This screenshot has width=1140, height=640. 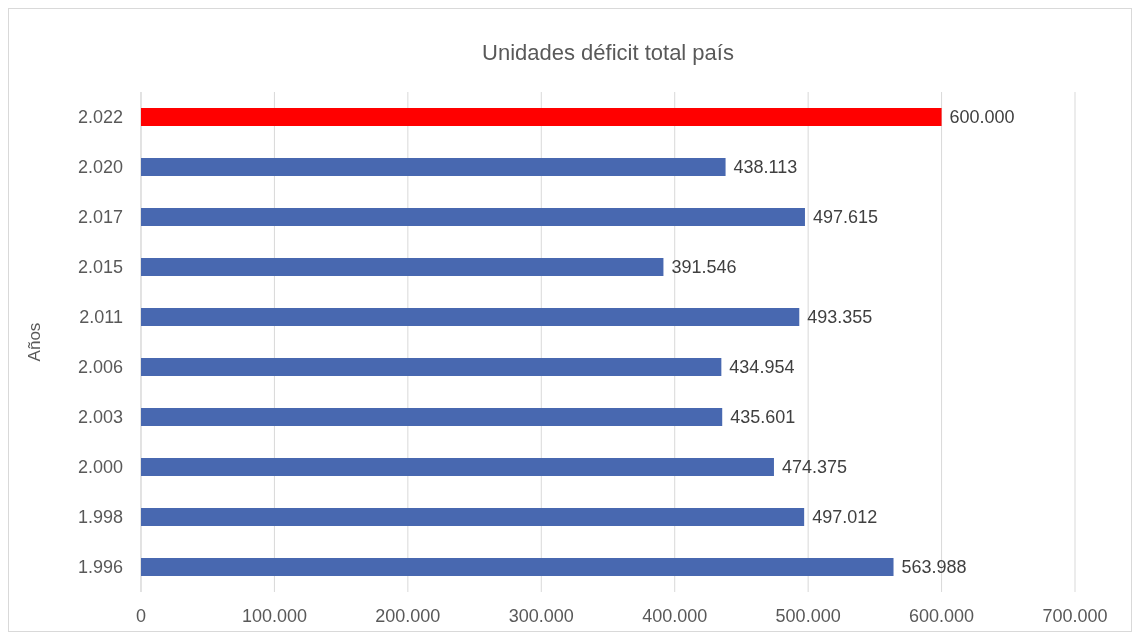 I want to click on data-label: 435.601, so click(x=763, y=417).